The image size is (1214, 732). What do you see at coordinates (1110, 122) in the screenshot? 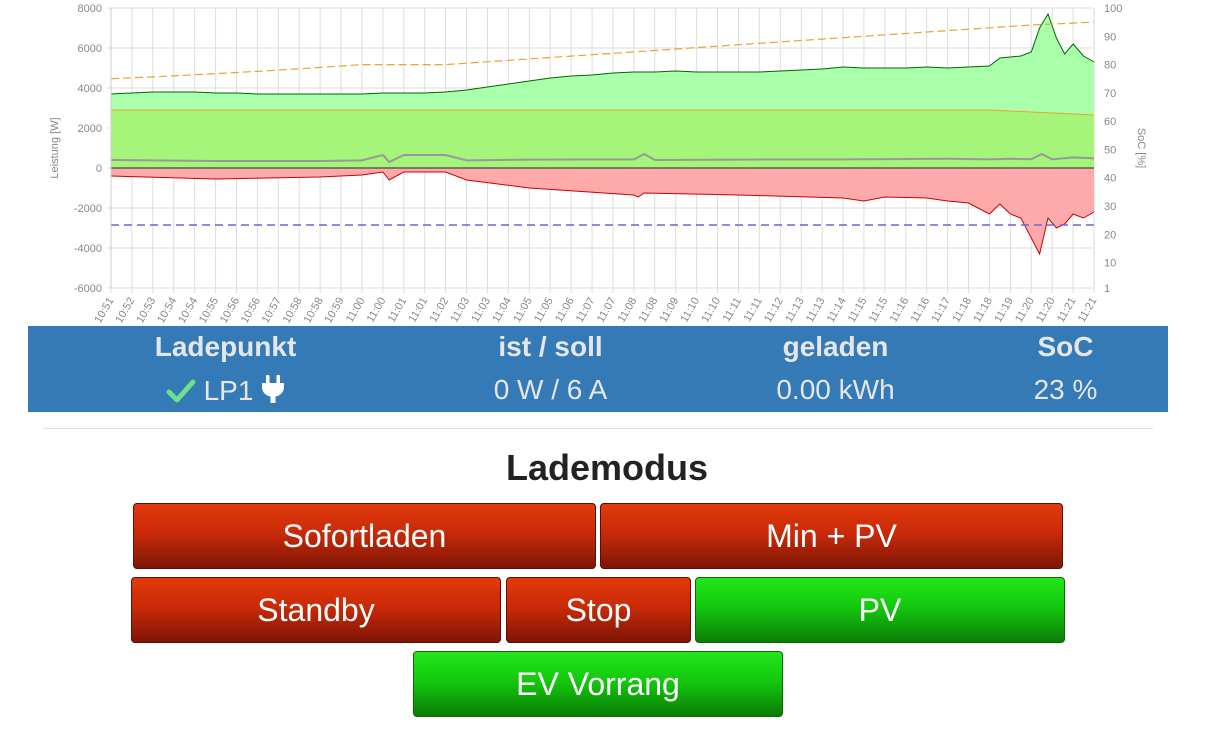
I see `y-tick-label-right: 60` at bounding box center [1110, 122].